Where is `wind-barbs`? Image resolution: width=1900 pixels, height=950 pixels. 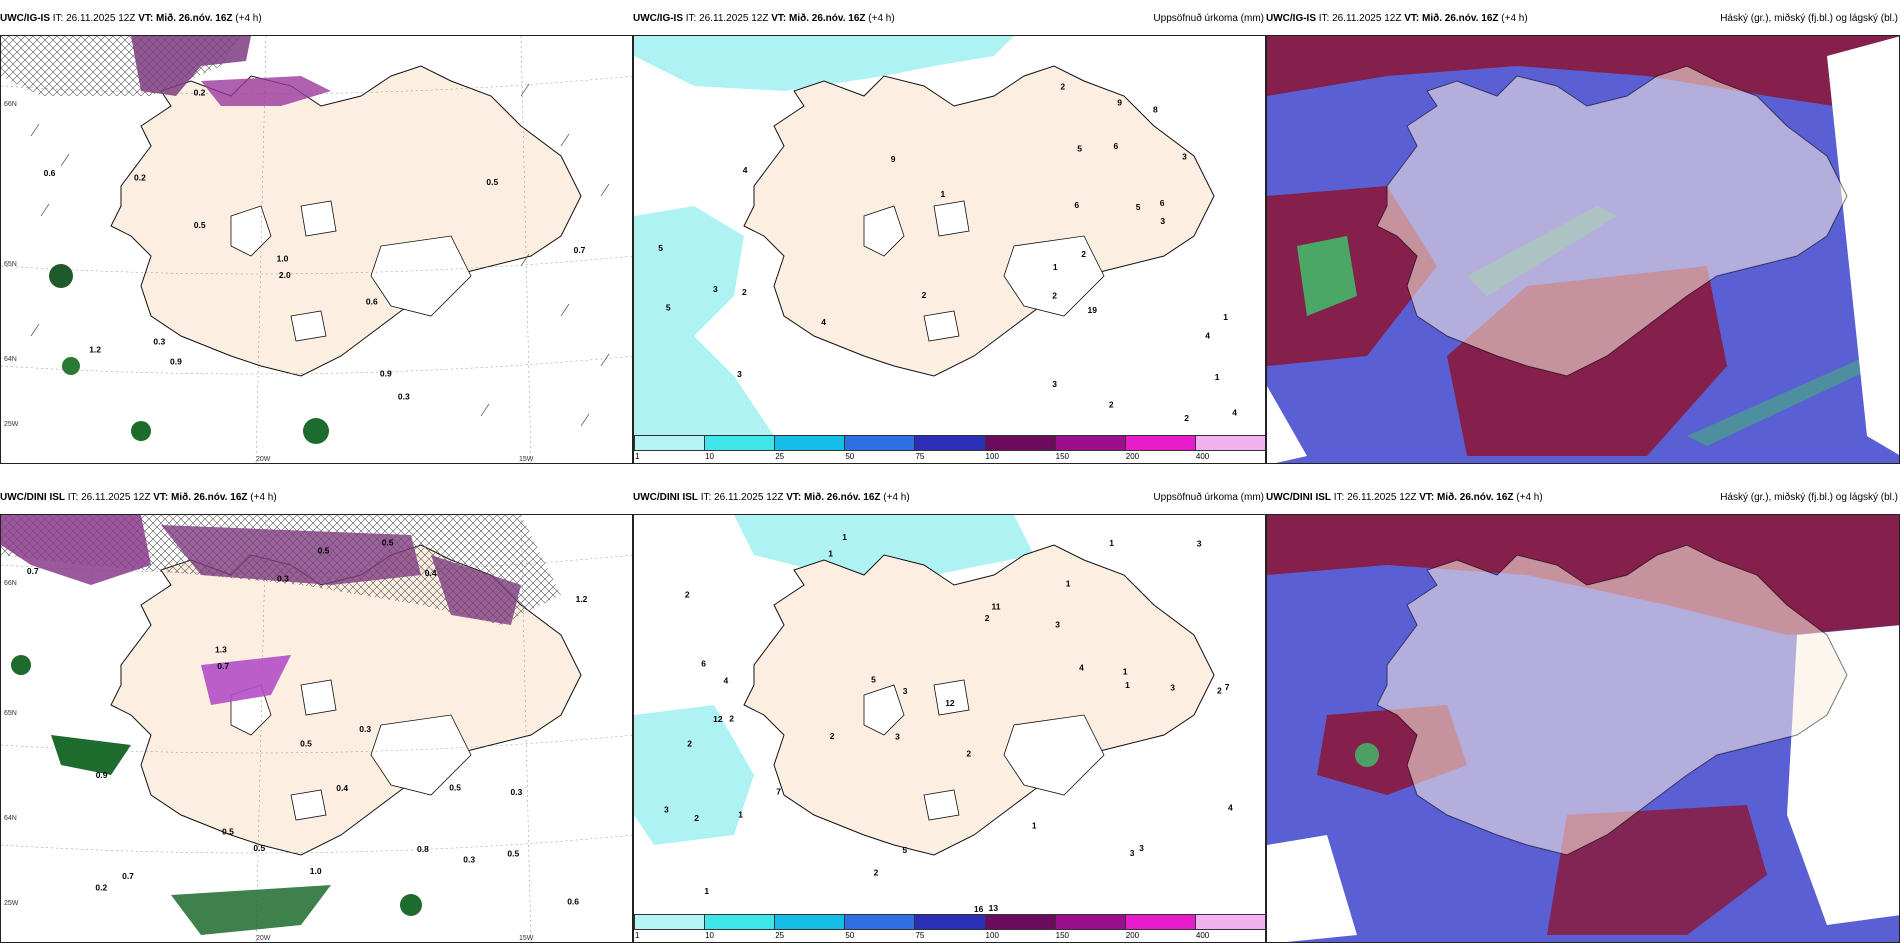 wind-barbs is located at coordinates (320, 255).